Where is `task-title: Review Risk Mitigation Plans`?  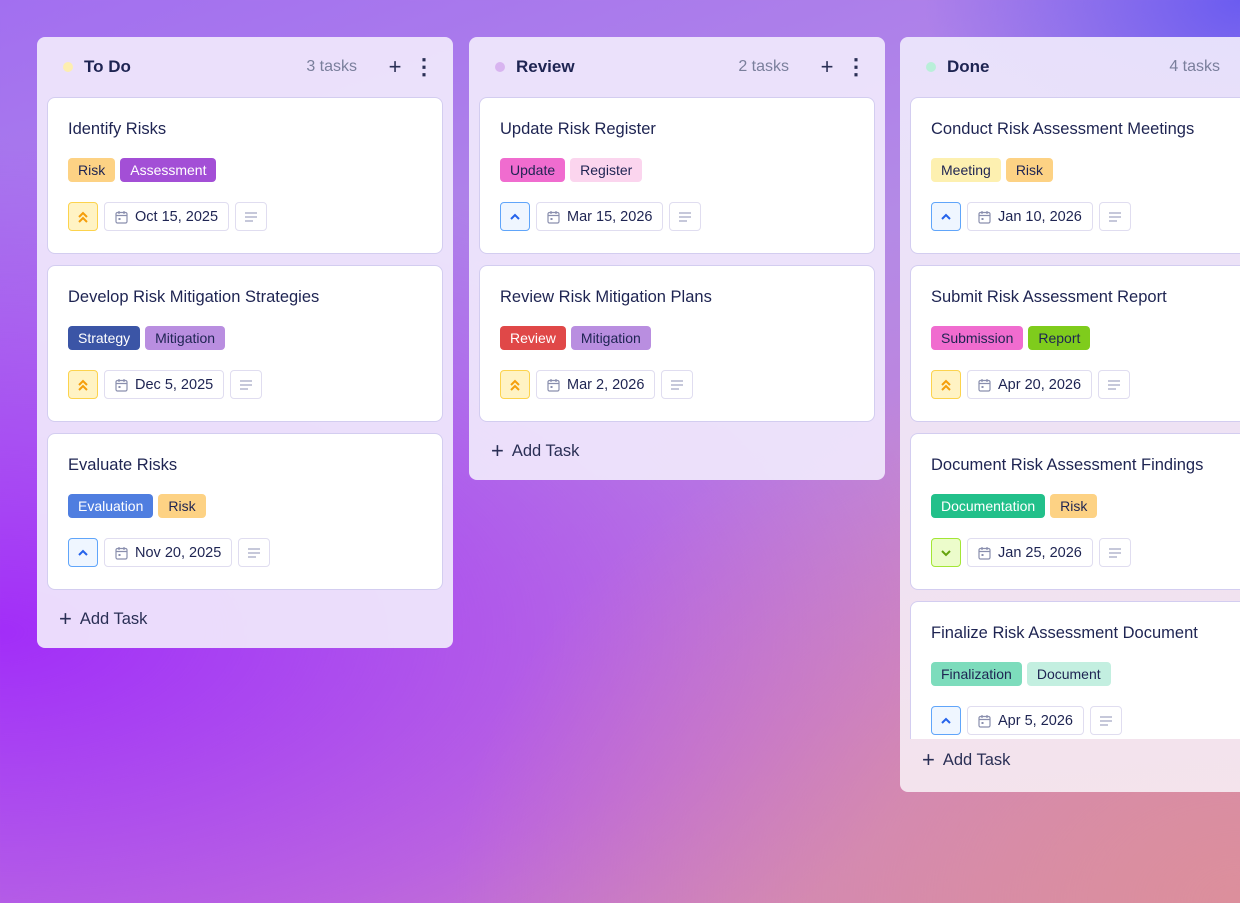 task-title: Review Risk Mitigation Plans is located at coordinates (606, 297).